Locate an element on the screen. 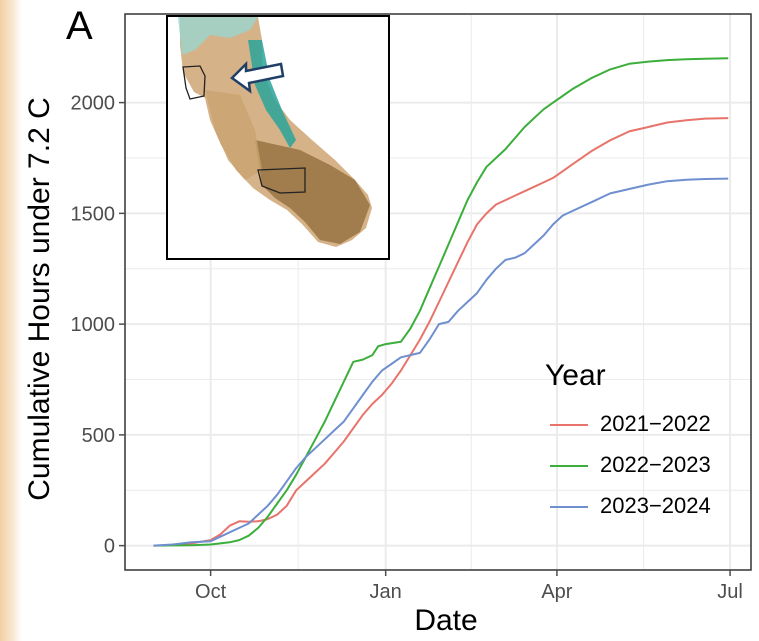 This screenshot has width=759, height=641. legend-label-2022-2023: 2022−2023 is located at coordinates (655, 464).